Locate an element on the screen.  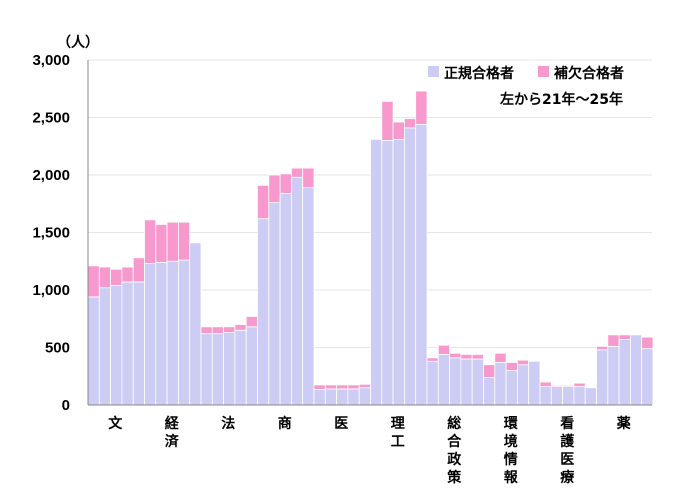
x-category-label: 経済 is located at coordinates (172, 432).